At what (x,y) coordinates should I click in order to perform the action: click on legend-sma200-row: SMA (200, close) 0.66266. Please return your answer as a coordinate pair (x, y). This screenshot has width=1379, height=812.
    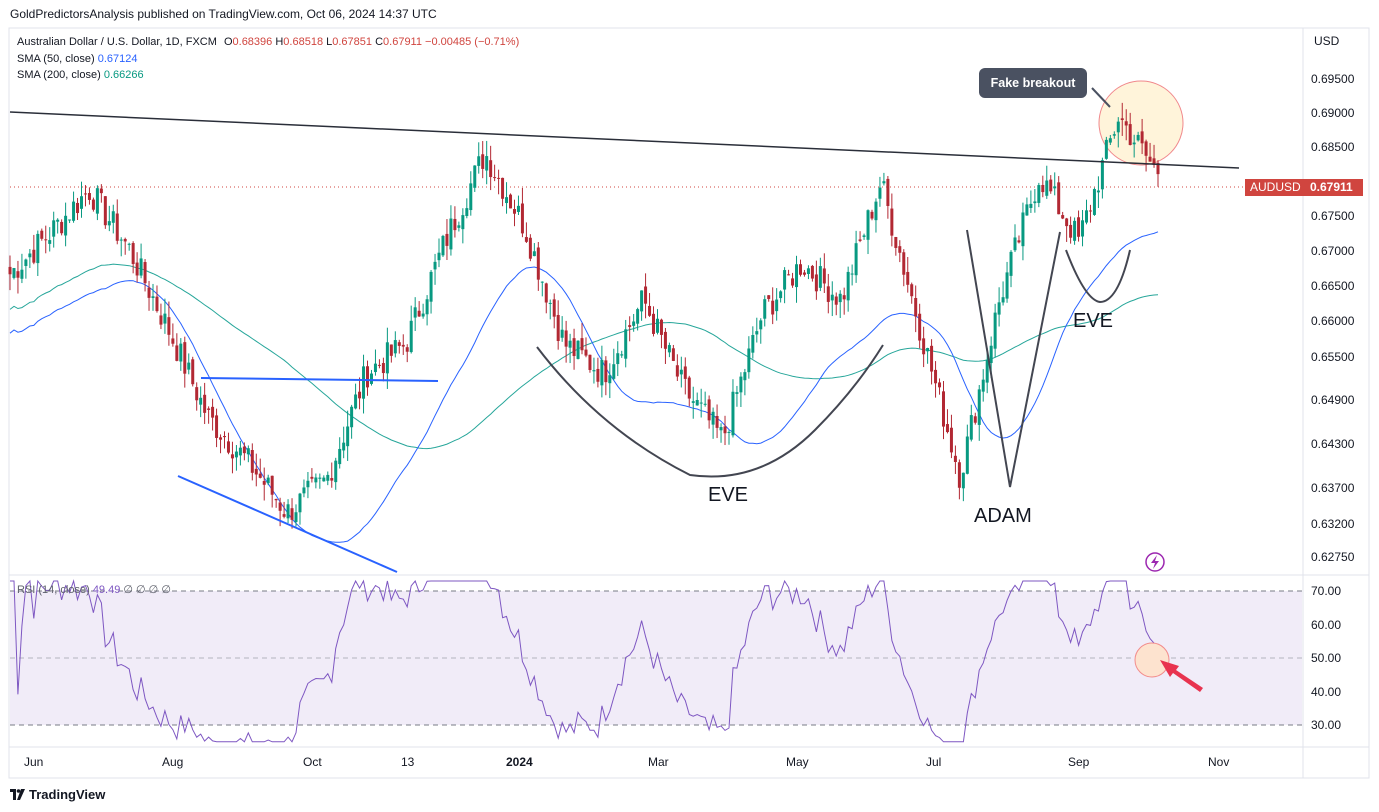
    Looking at the image, I should click on (268, 75).